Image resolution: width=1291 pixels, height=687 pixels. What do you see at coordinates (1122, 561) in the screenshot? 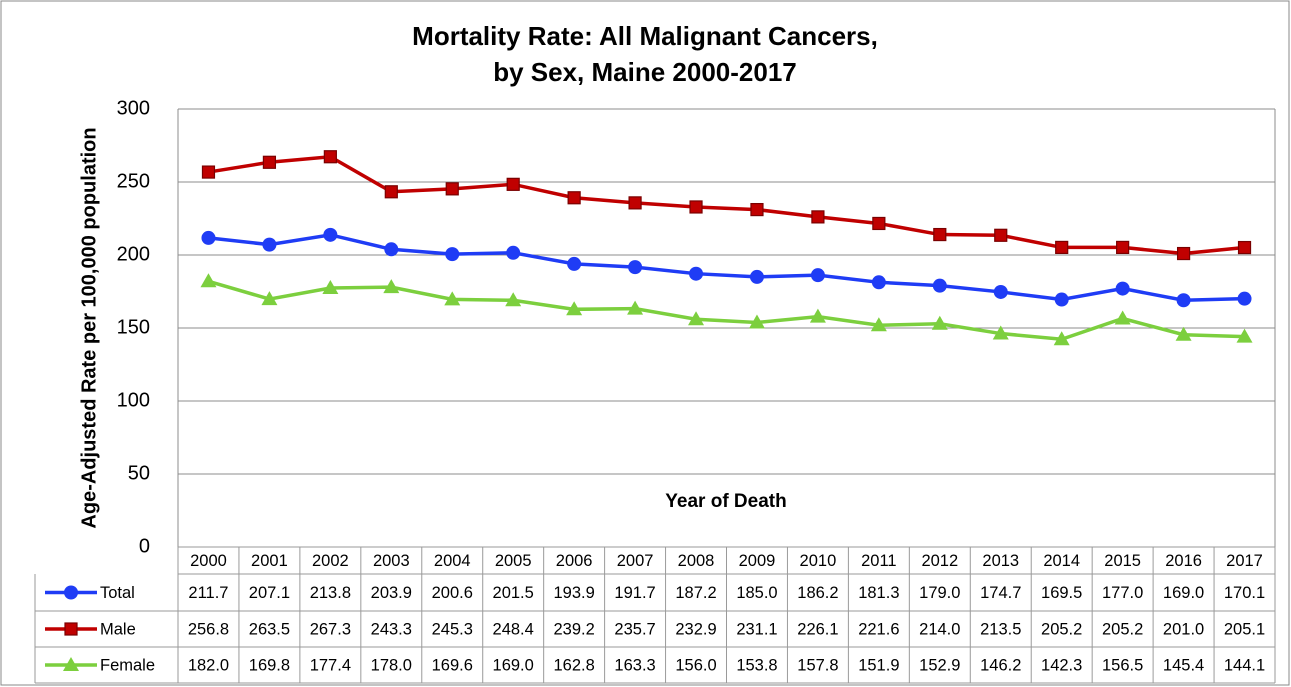
I see `x-tick-label: 2015` at bounding box center [1122, 561].